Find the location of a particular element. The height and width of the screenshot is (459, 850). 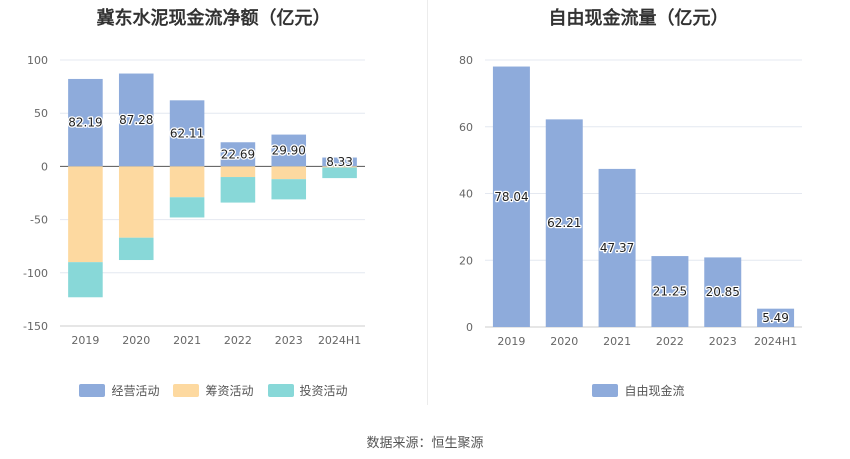

data-label: 62.11 is located at coordinates (187, 133).